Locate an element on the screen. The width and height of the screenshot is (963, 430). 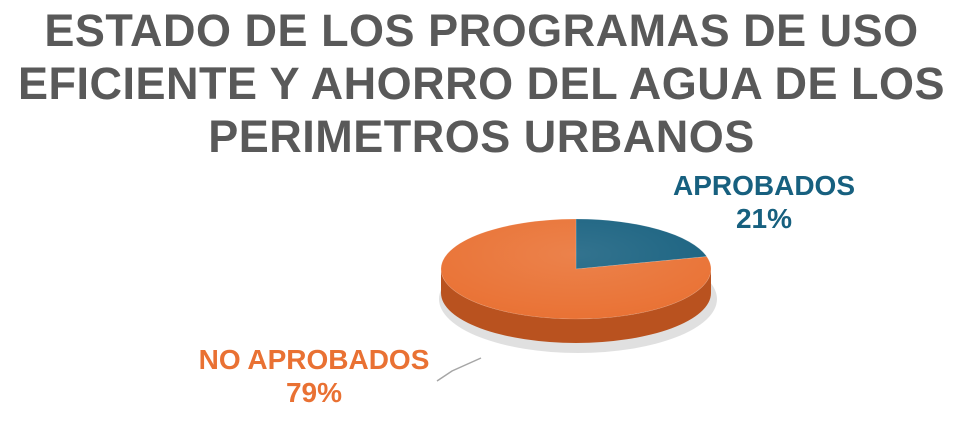
slice-label-aprobados: APROBADOS 21% is located at coordinates (764, 202).